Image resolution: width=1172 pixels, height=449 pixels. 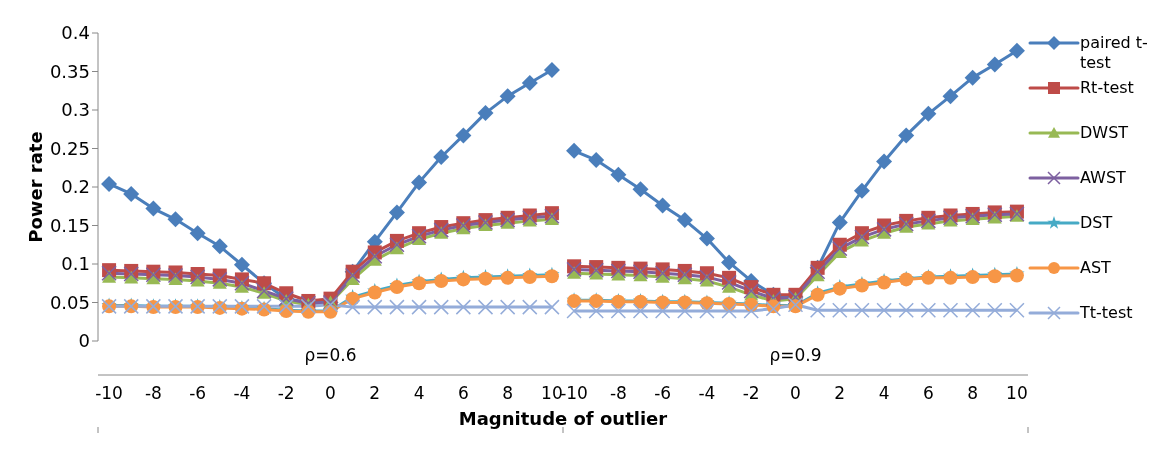 What do you see at coordinates (563, 418) in the screenshot?
I see `x-axis-title: Magnitude of outlier` at bounding box center [563, 418].